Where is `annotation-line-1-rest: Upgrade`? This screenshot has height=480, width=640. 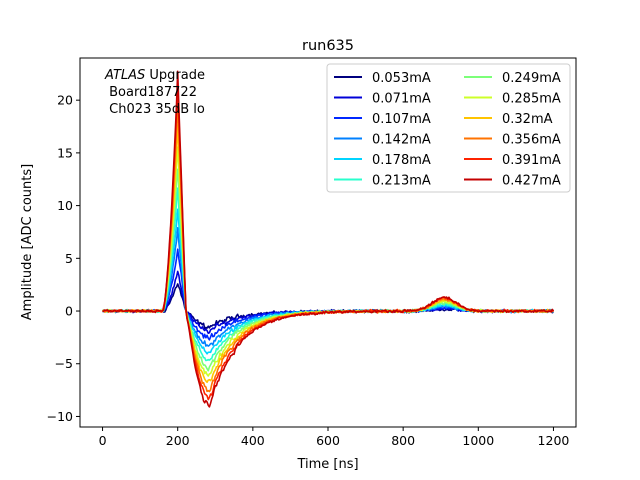
annotation-line-1-rest: Upgrade is located at coordinates (175, 75).